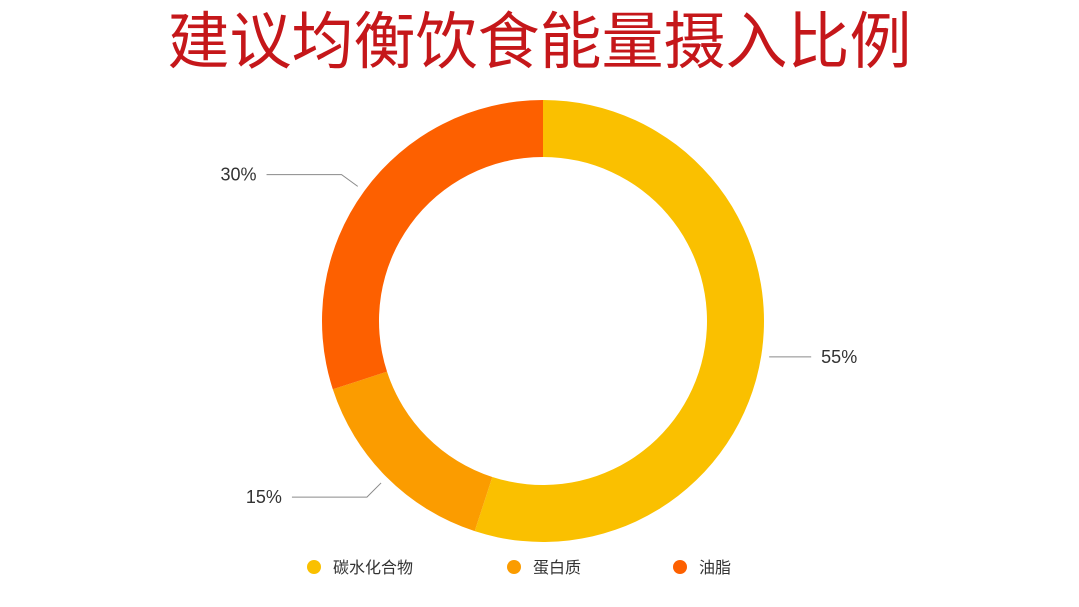 The image size is (1079, 607). Describe the element at coordinates (557, 567) in the screenshot. I see `legend-label-2: 蛋白质` at that location.